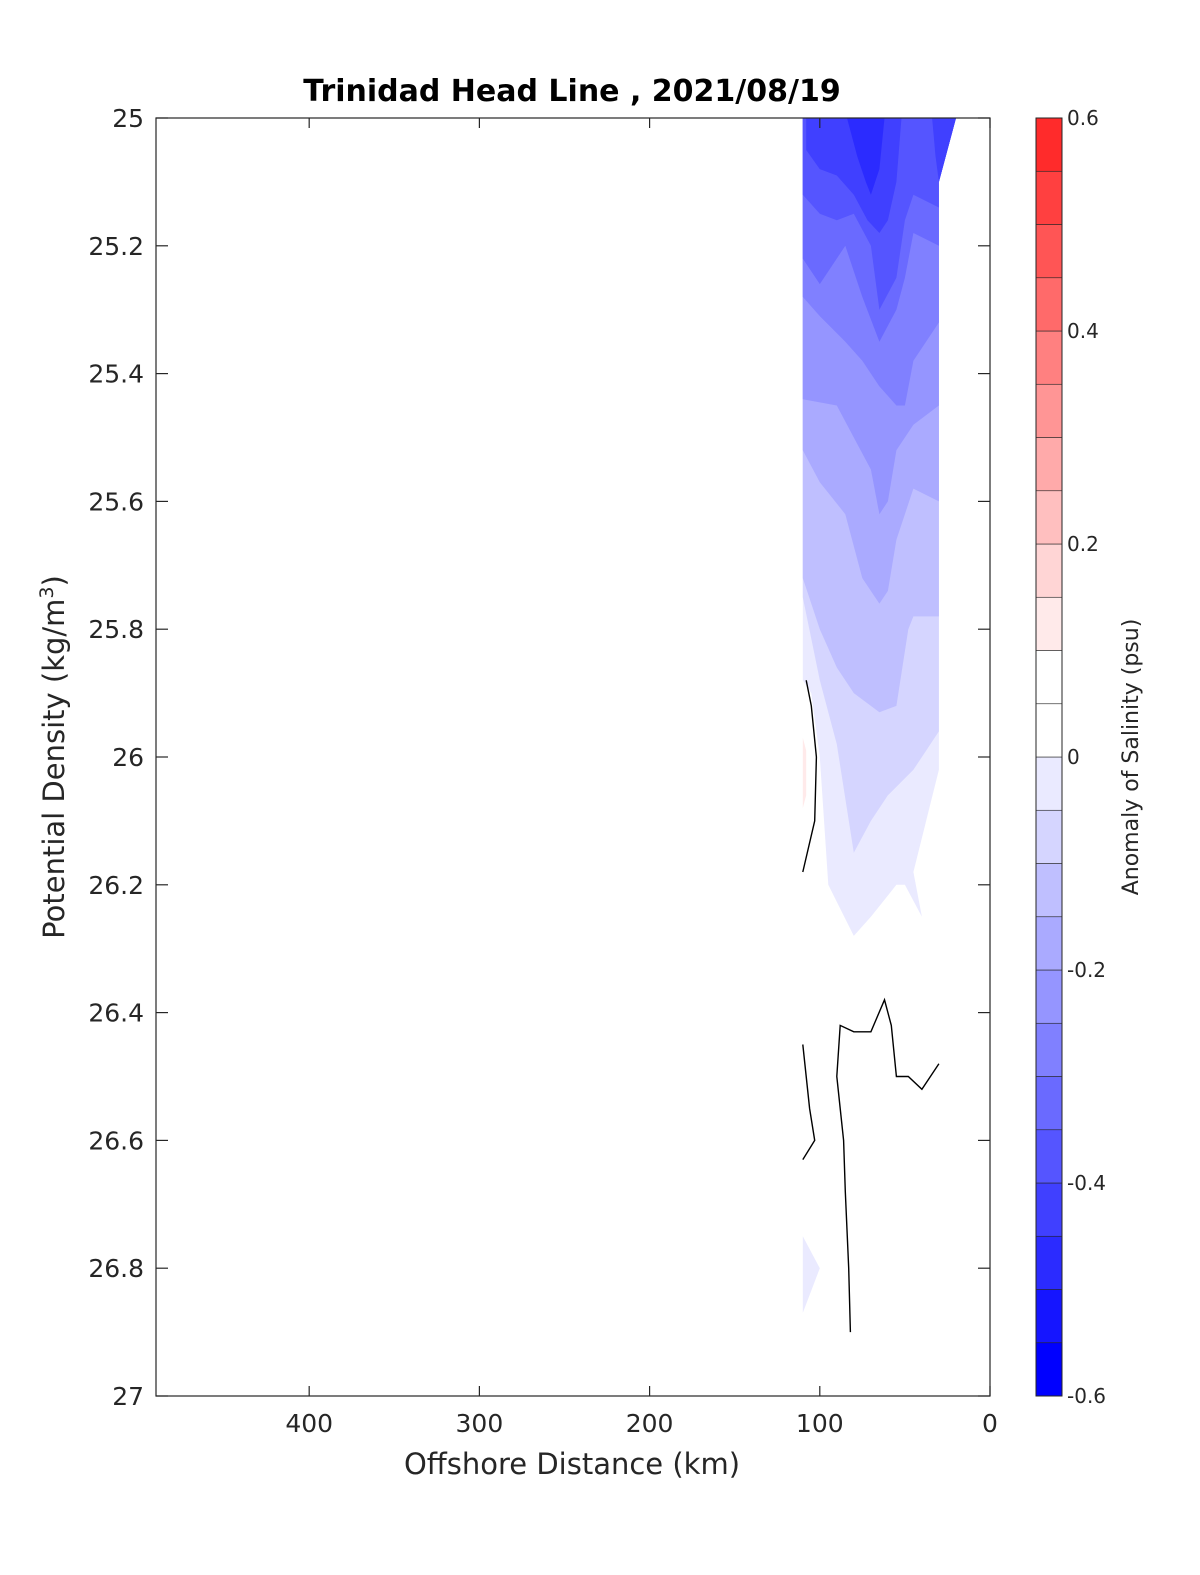 Image resolution: width=1200 pixels, height=1575 pixels. Describe the element at coordinates (1086, 757) in the screenshot. I see `colorbar-ticks: 0.6 0.4 0.2 0 -0.2 -0.4 -0.6` at that location.